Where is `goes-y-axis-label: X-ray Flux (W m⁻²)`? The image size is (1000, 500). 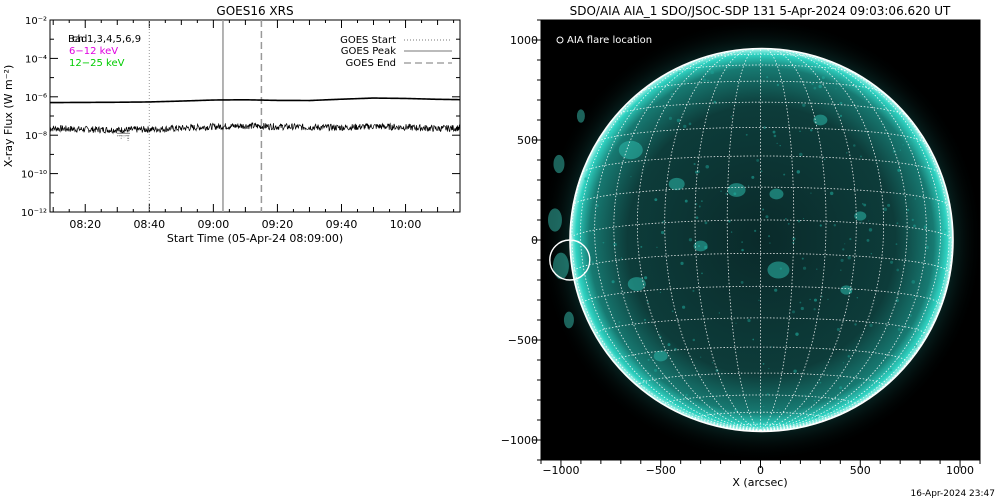 goes-y-axis-label: X-ray Flux (W m⁻²) is located at coordinates (8, 116).